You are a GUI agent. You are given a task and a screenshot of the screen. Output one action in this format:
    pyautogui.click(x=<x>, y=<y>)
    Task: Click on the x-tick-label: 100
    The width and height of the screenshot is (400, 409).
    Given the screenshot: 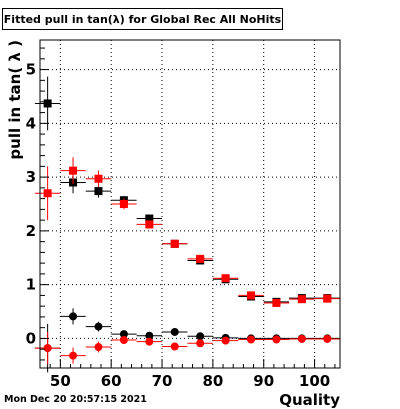 What is the action you would take?
    pyautogui.click(x=314, y=381)
    